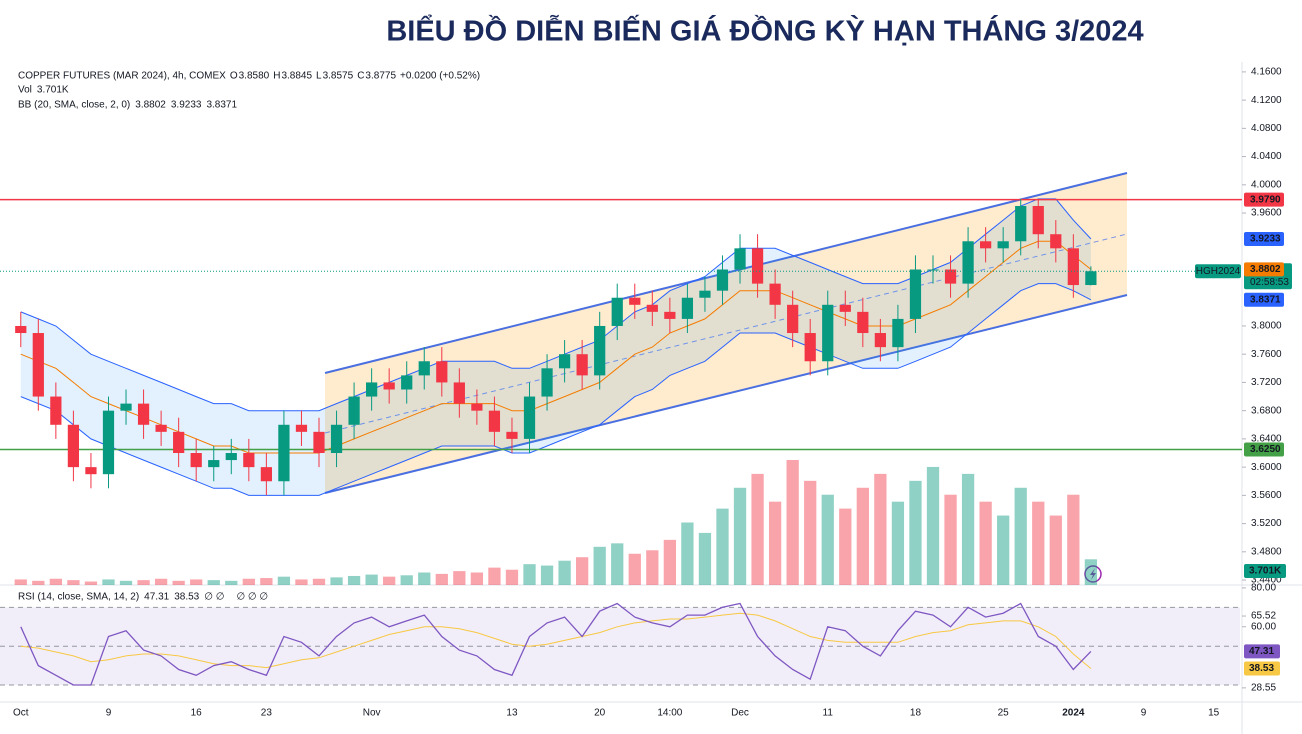 This screenshot has height=734, width=1302. Describe the element at coordinates (1266, 410) in the screenshot. I see `y-tick-label: 3.6800` at that location.